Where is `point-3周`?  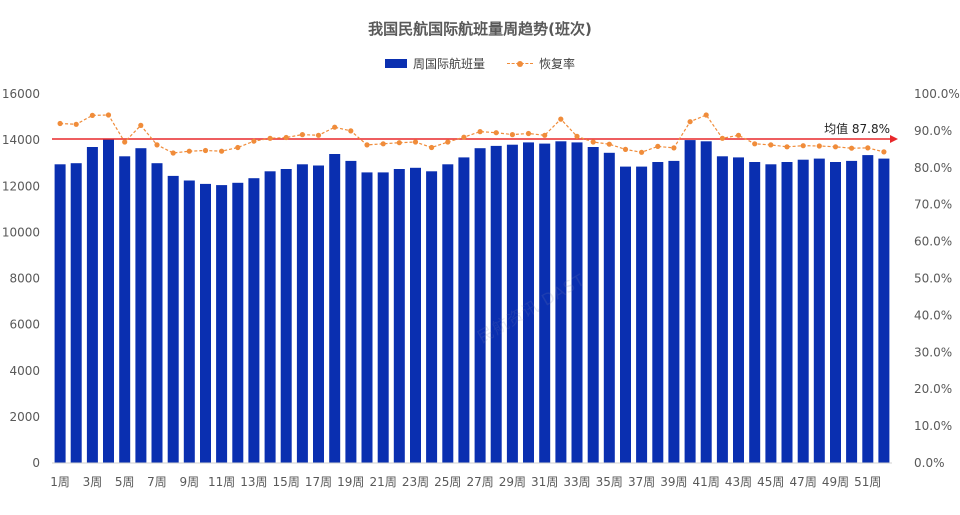 point-3周 is located at coordinates (92, 115).